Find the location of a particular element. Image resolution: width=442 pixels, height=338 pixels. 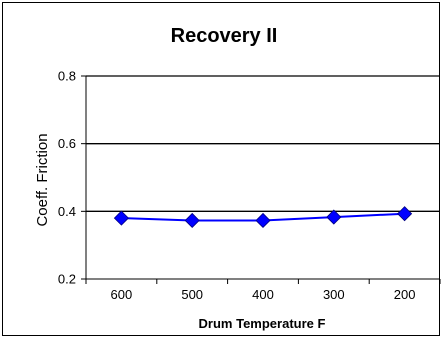

x-tick-label: 600 is located at coordinates (122, 294).